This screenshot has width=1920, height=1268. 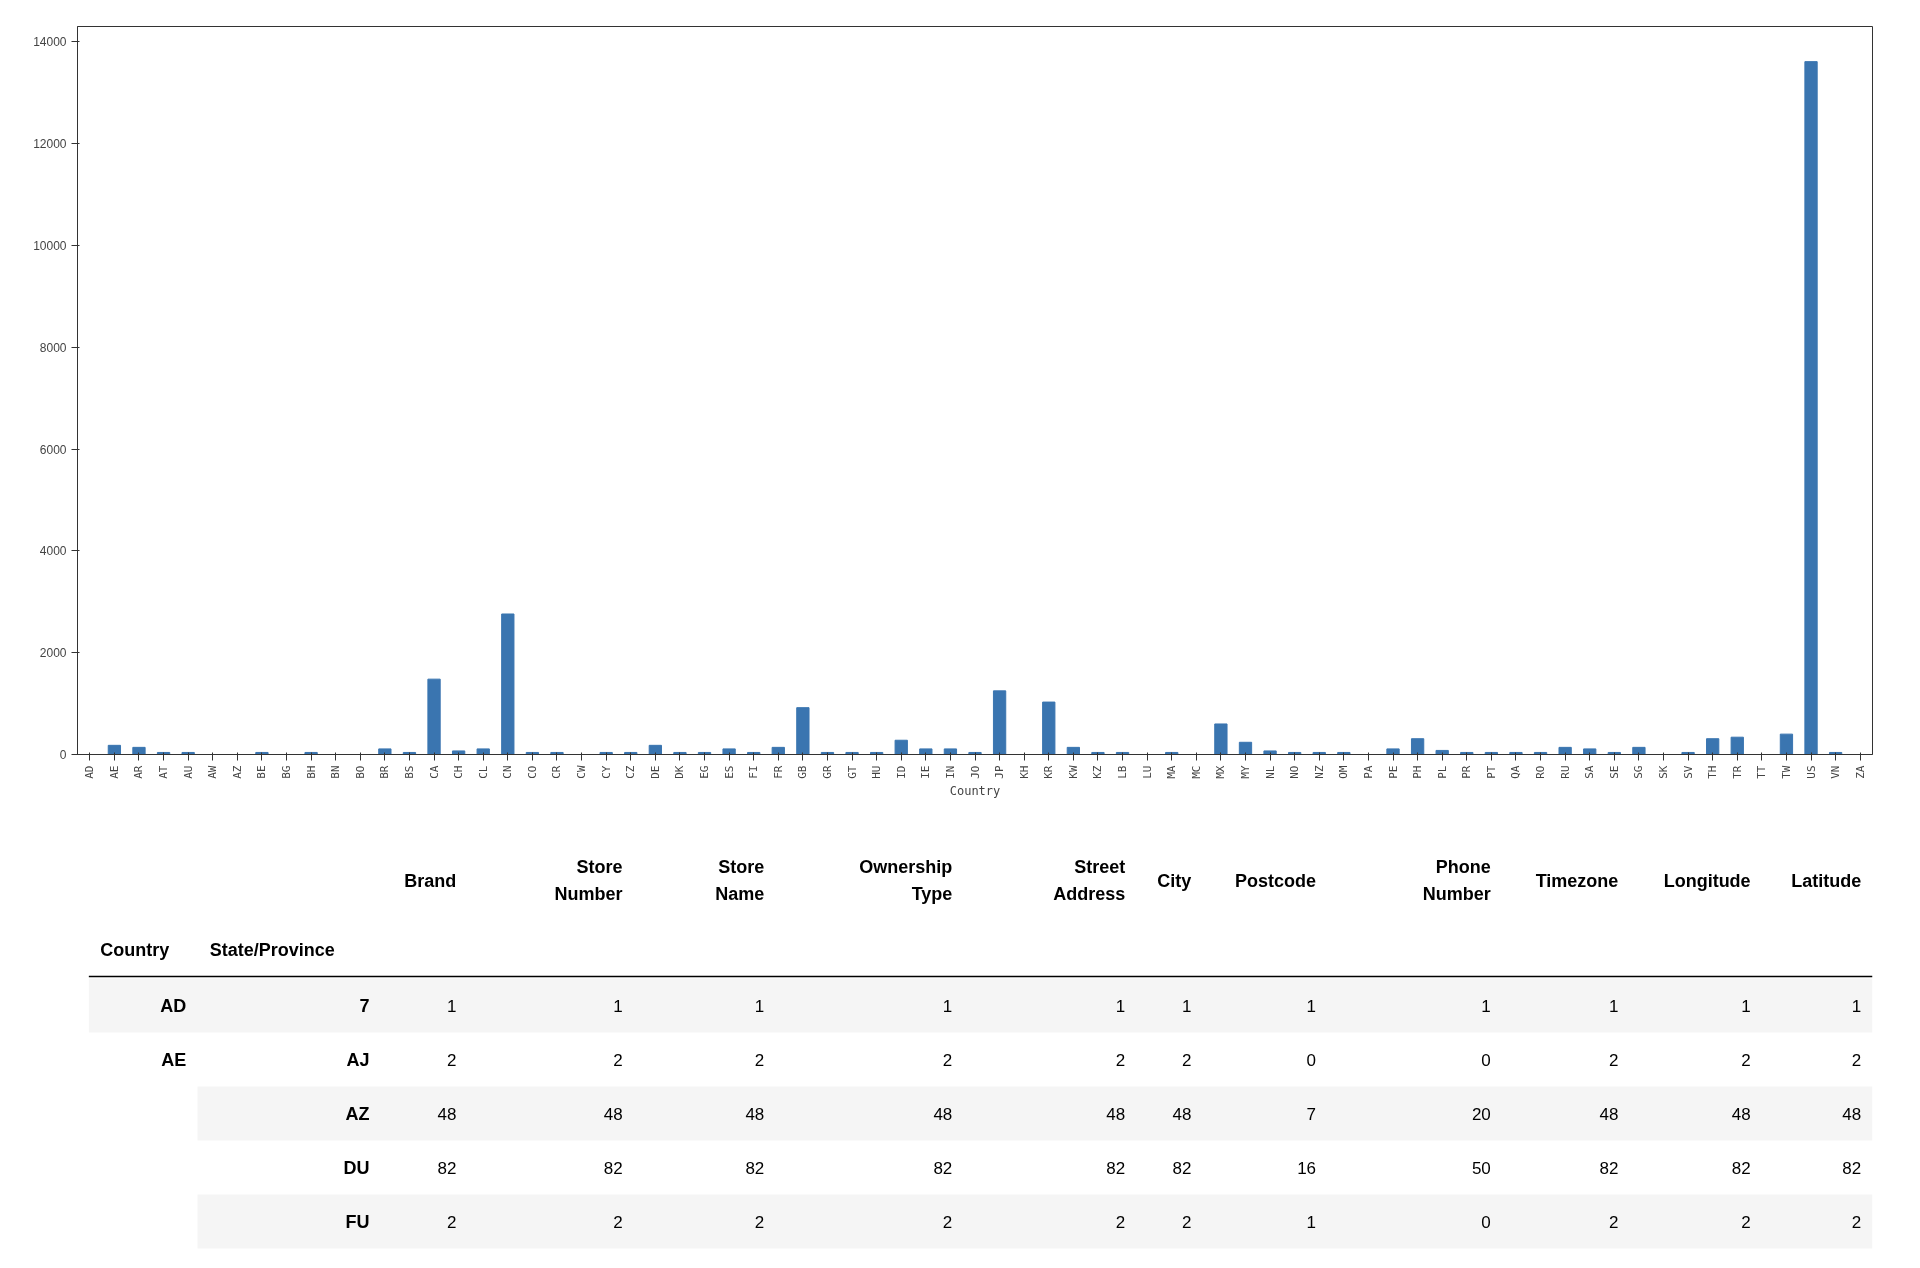 I want to click on x-tick-label: KH, so click(x=1024, y=772).